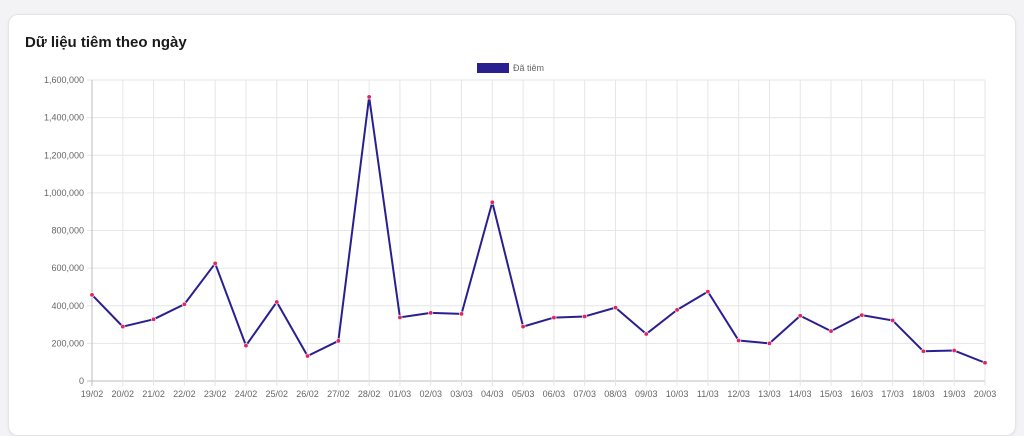 The height and width of the screenshot is (436, 1024). What do you see at coordinates (67, 306) in the screenshot?
I see `y-tick-label: 400,000` at bounding box center [67, 306].